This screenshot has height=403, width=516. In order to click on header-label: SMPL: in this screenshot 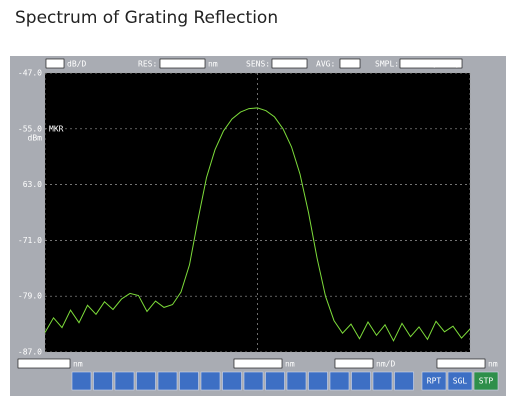, I will do `click(387, 64)`.